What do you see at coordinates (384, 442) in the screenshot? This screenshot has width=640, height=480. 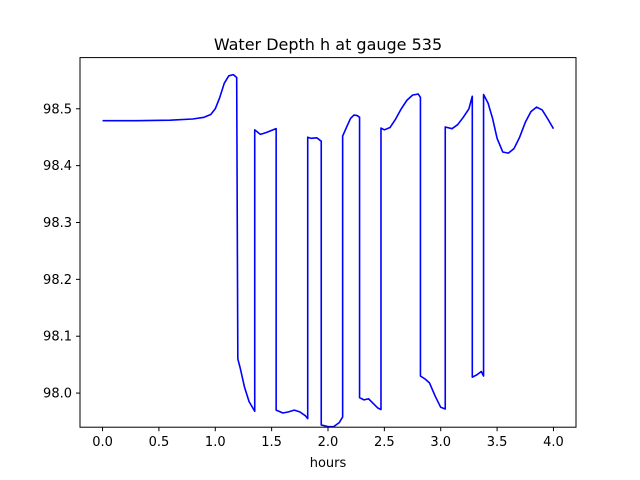 I see `x-tick-label: 2.5` at bounding box center [384, 442].